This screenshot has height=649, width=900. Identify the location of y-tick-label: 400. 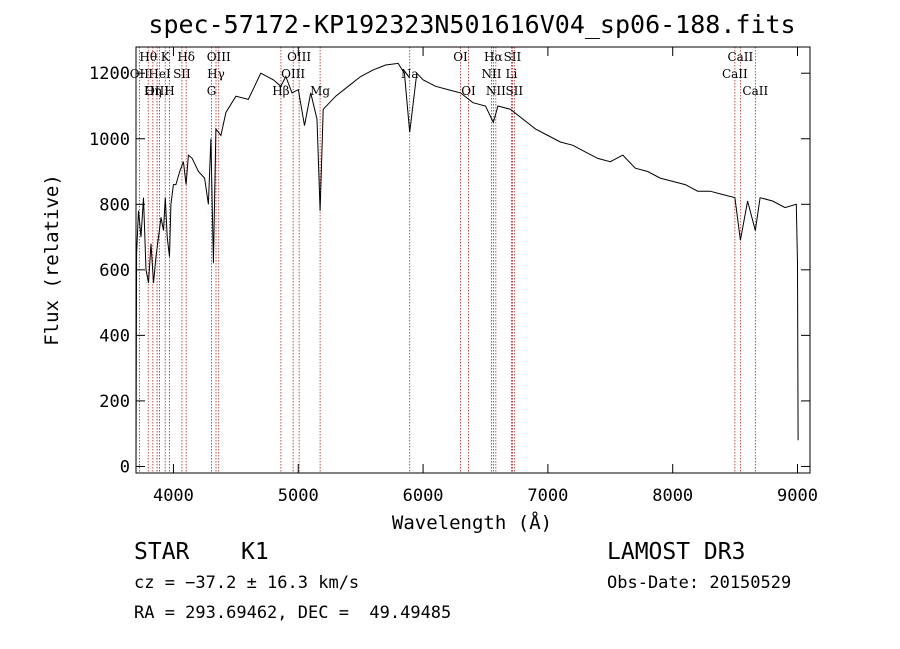
(114, 336).